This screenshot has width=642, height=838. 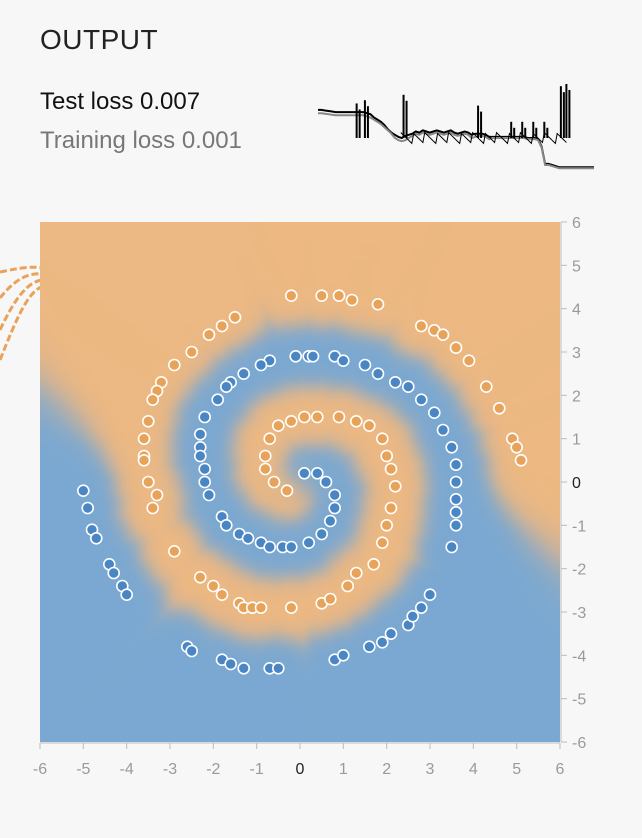 I want to click on x-tick-label: -5, so click(x=83, y=769).